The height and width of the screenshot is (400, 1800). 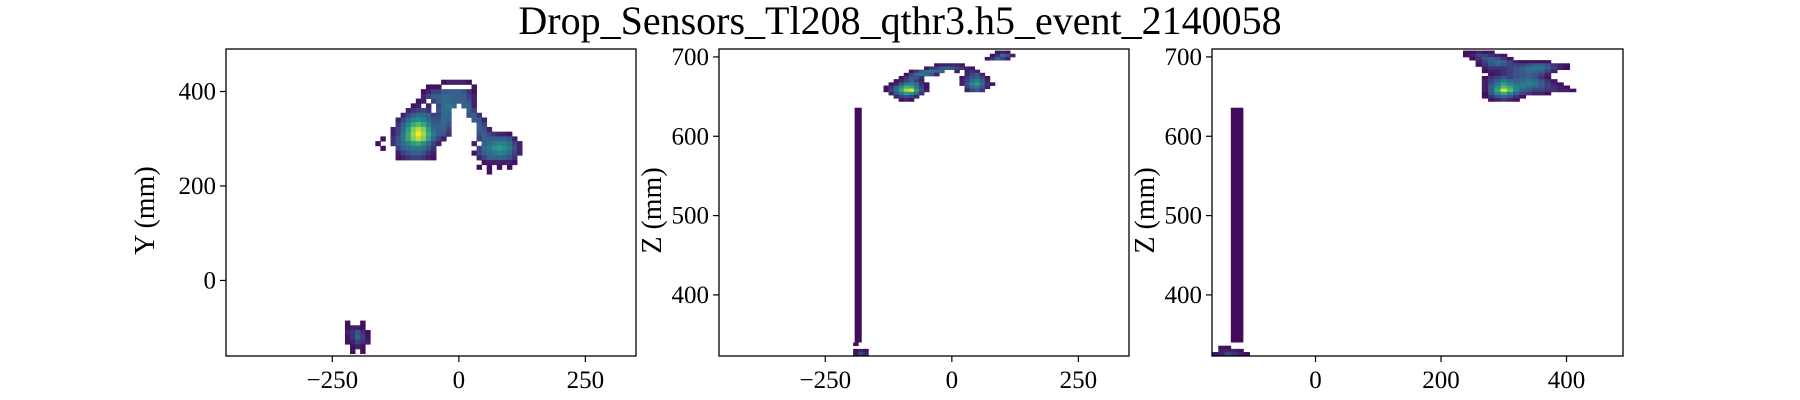 I want to click on y-tick-label: 600, so click(x=691, y=136).